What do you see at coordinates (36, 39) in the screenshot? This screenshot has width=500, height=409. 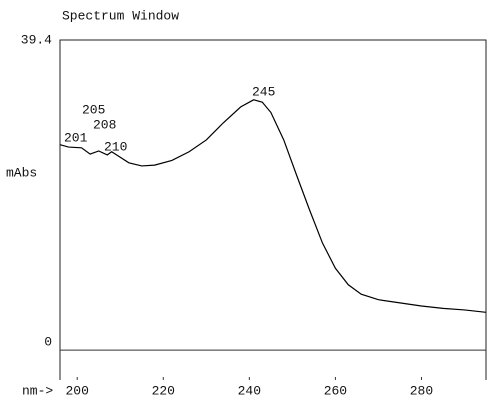 I see `y-tick-label: 39.4` at bounding box center [36, 39].